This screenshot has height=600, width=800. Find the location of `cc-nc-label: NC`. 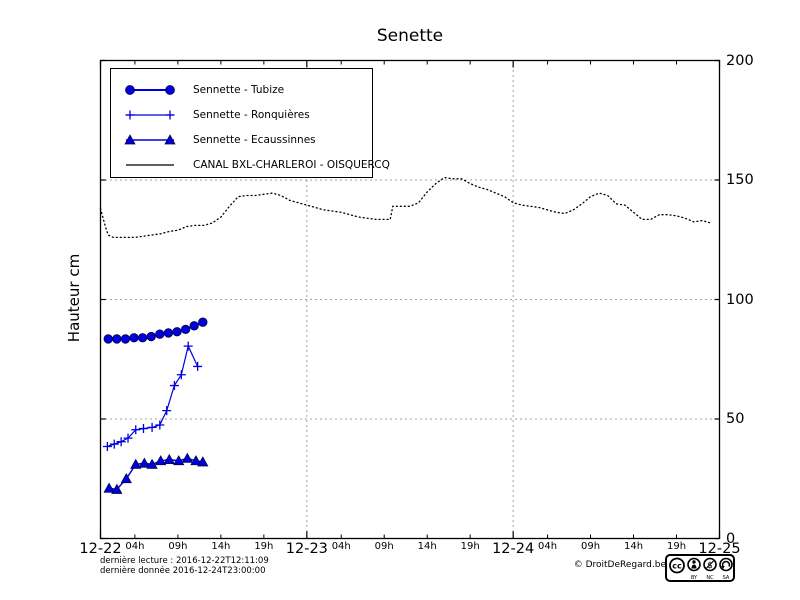

cc-nc-label: NC is located at coordinates (710, 578).